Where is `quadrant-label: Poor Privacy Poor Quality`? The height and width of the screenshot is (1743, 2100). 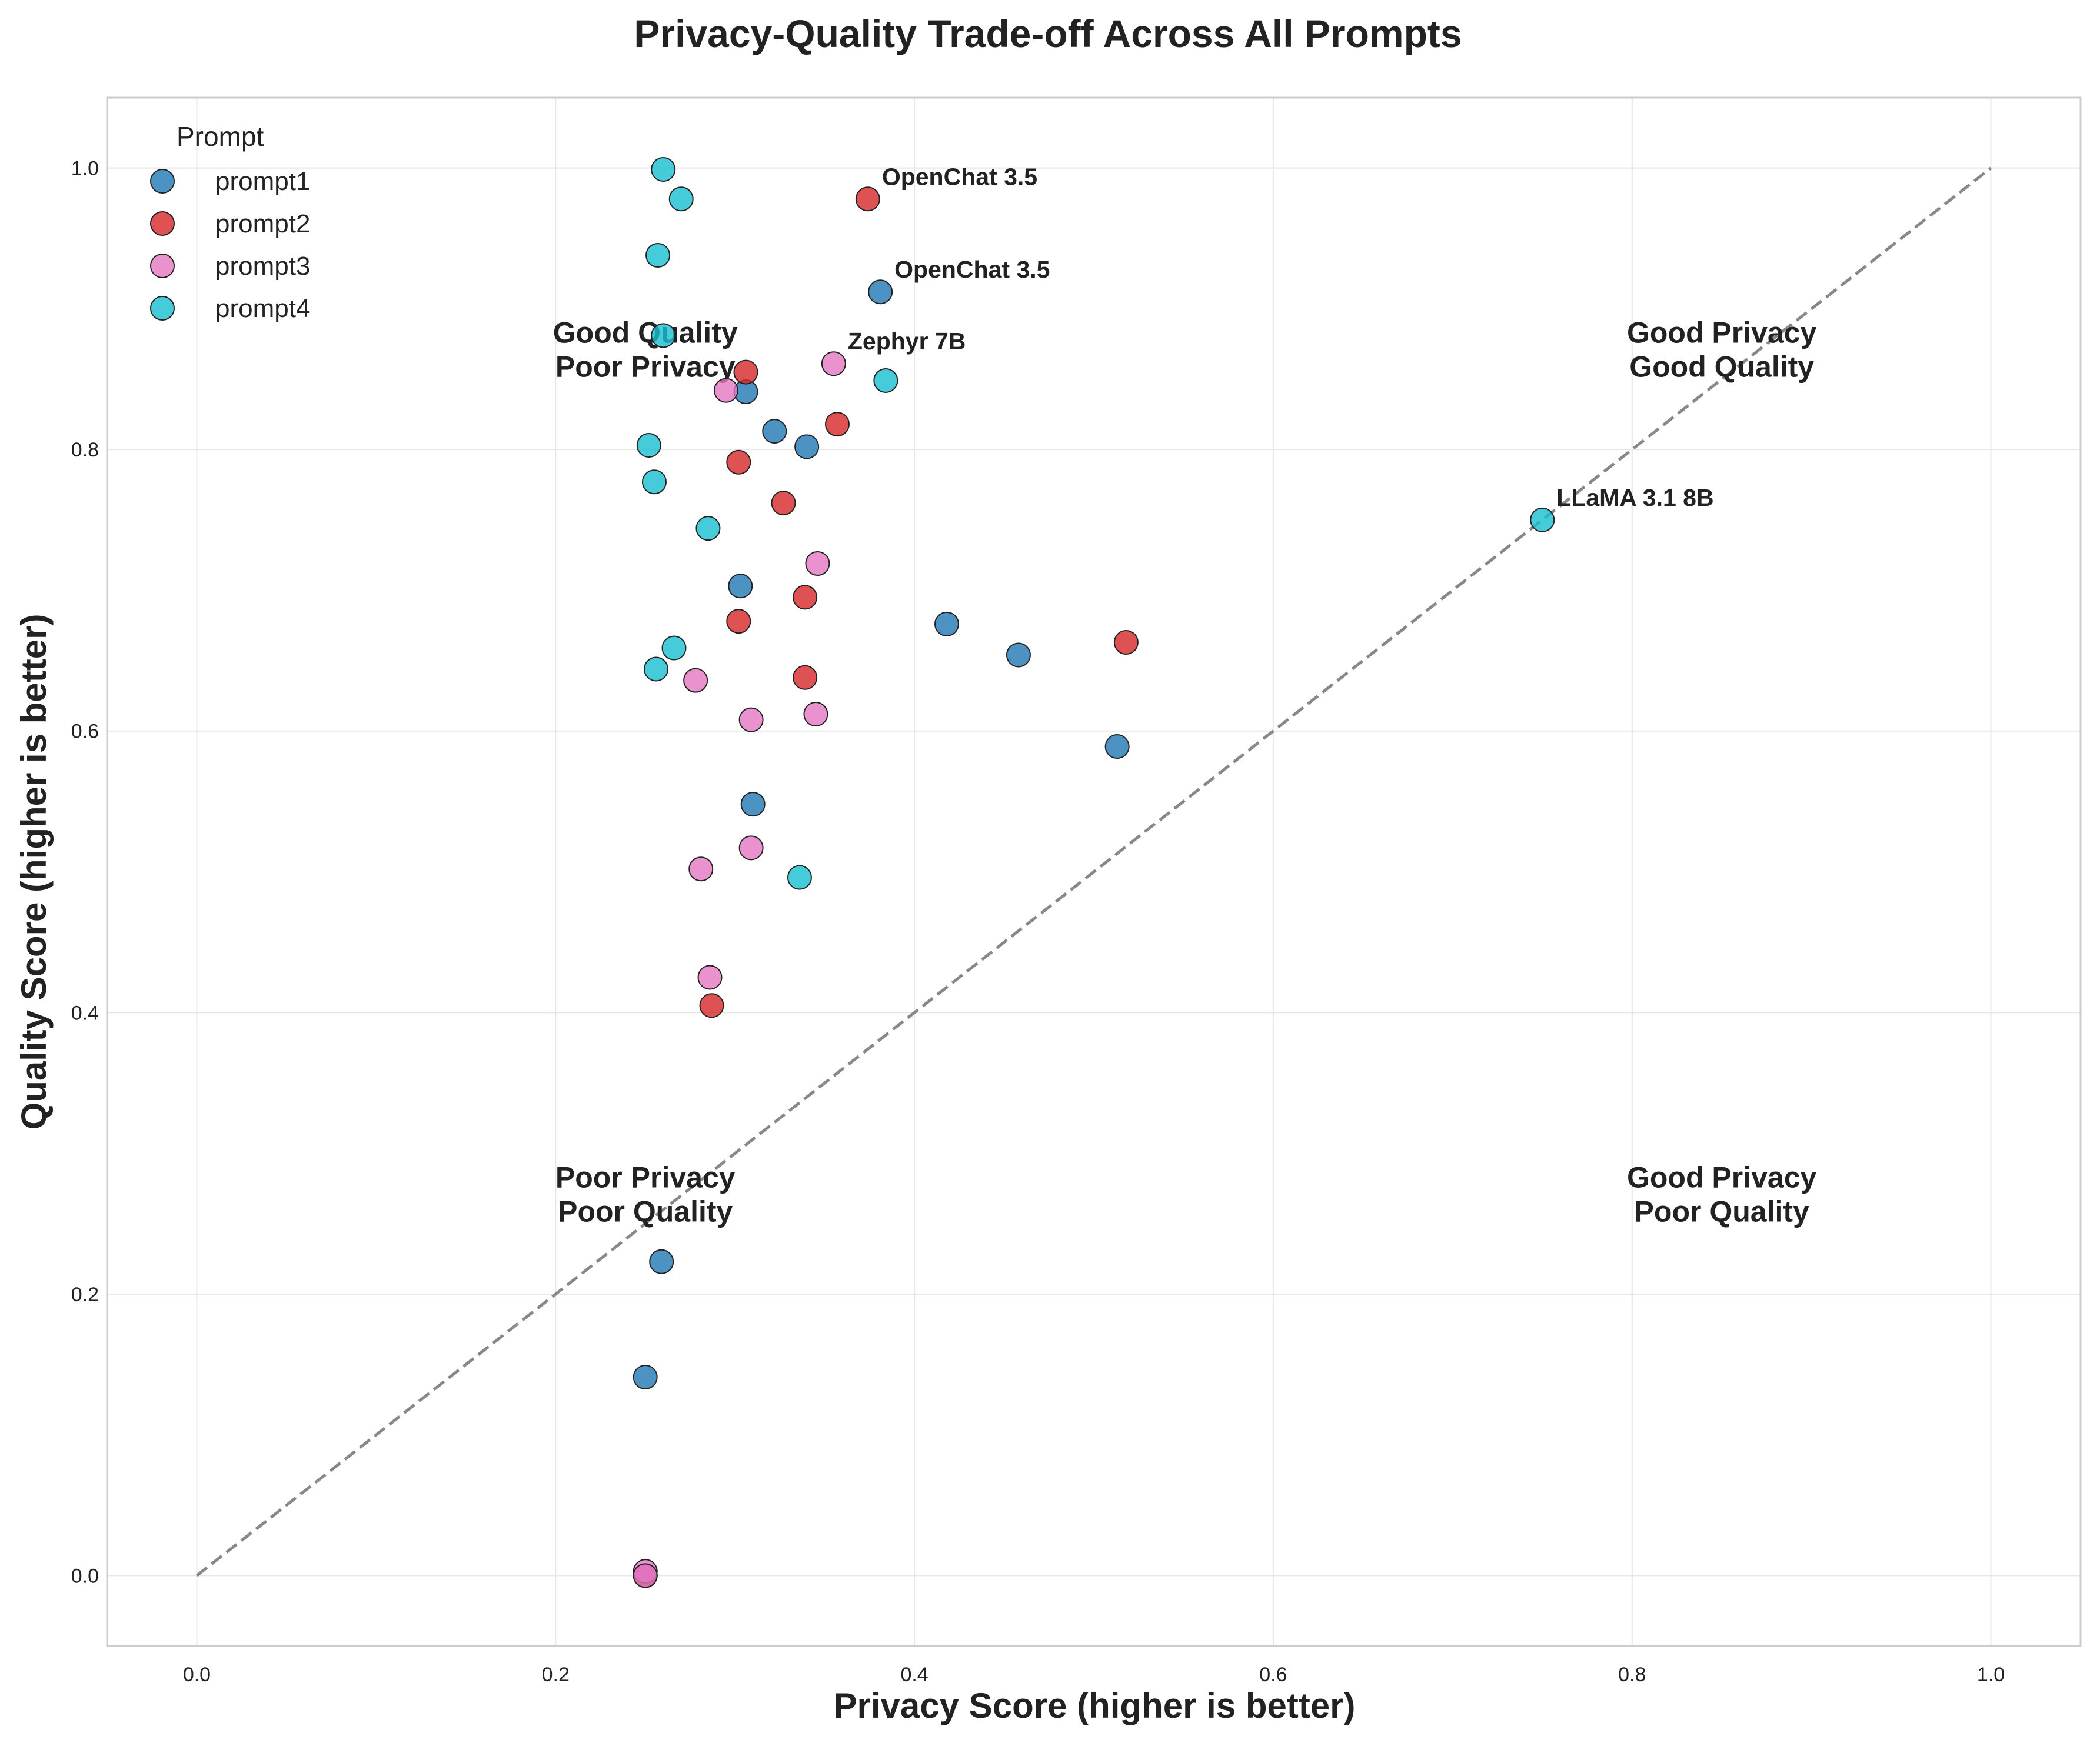
quadrant-label: Poor Privacy Poor Quality is located at coordinates (645, 1194).